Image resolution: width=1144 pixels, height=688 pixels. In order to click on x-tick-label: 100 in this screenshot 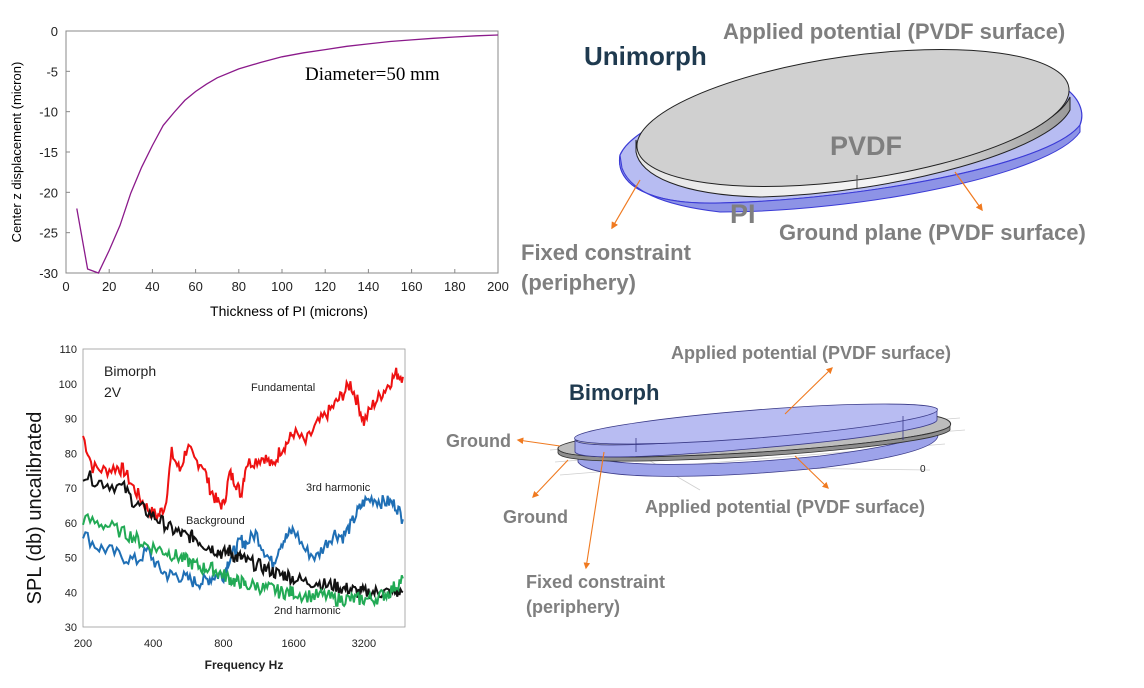, I will do `click(282, 286)`.